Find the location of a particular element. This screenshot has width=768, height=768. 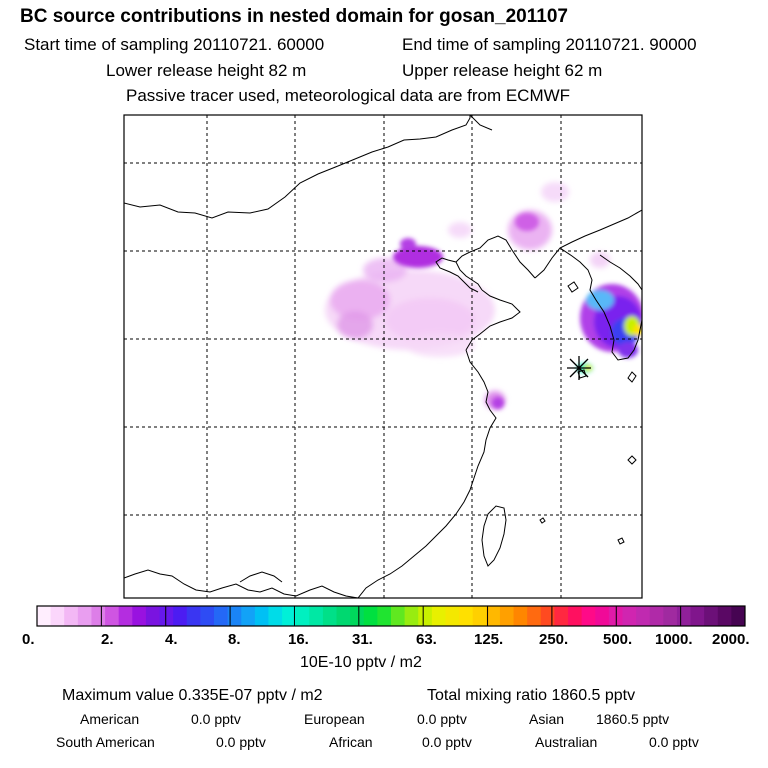

concentration-field is located at coordinates (483, 295).